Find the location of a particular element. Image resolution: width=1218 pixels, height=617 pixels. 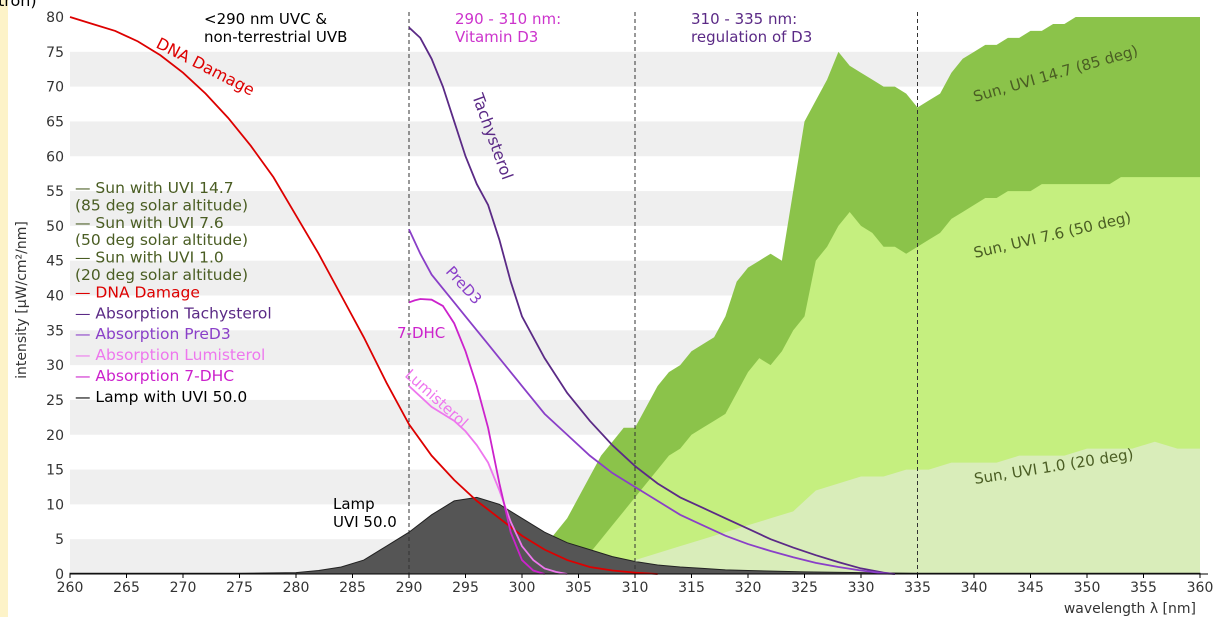

x-tick-label: 290 is located at coordinates (409, 588).